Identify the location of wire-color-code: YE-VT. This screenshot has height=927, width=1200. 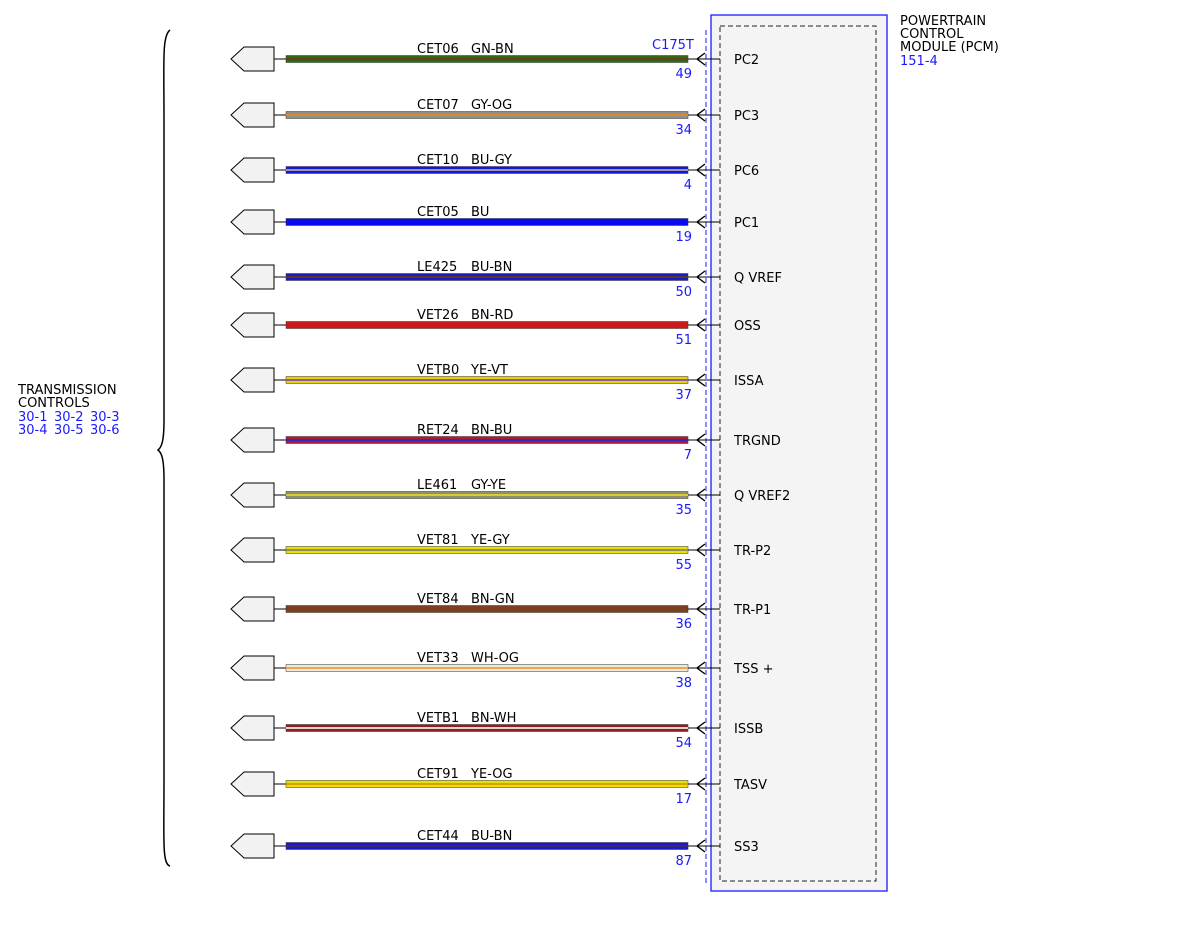
(489, 370).